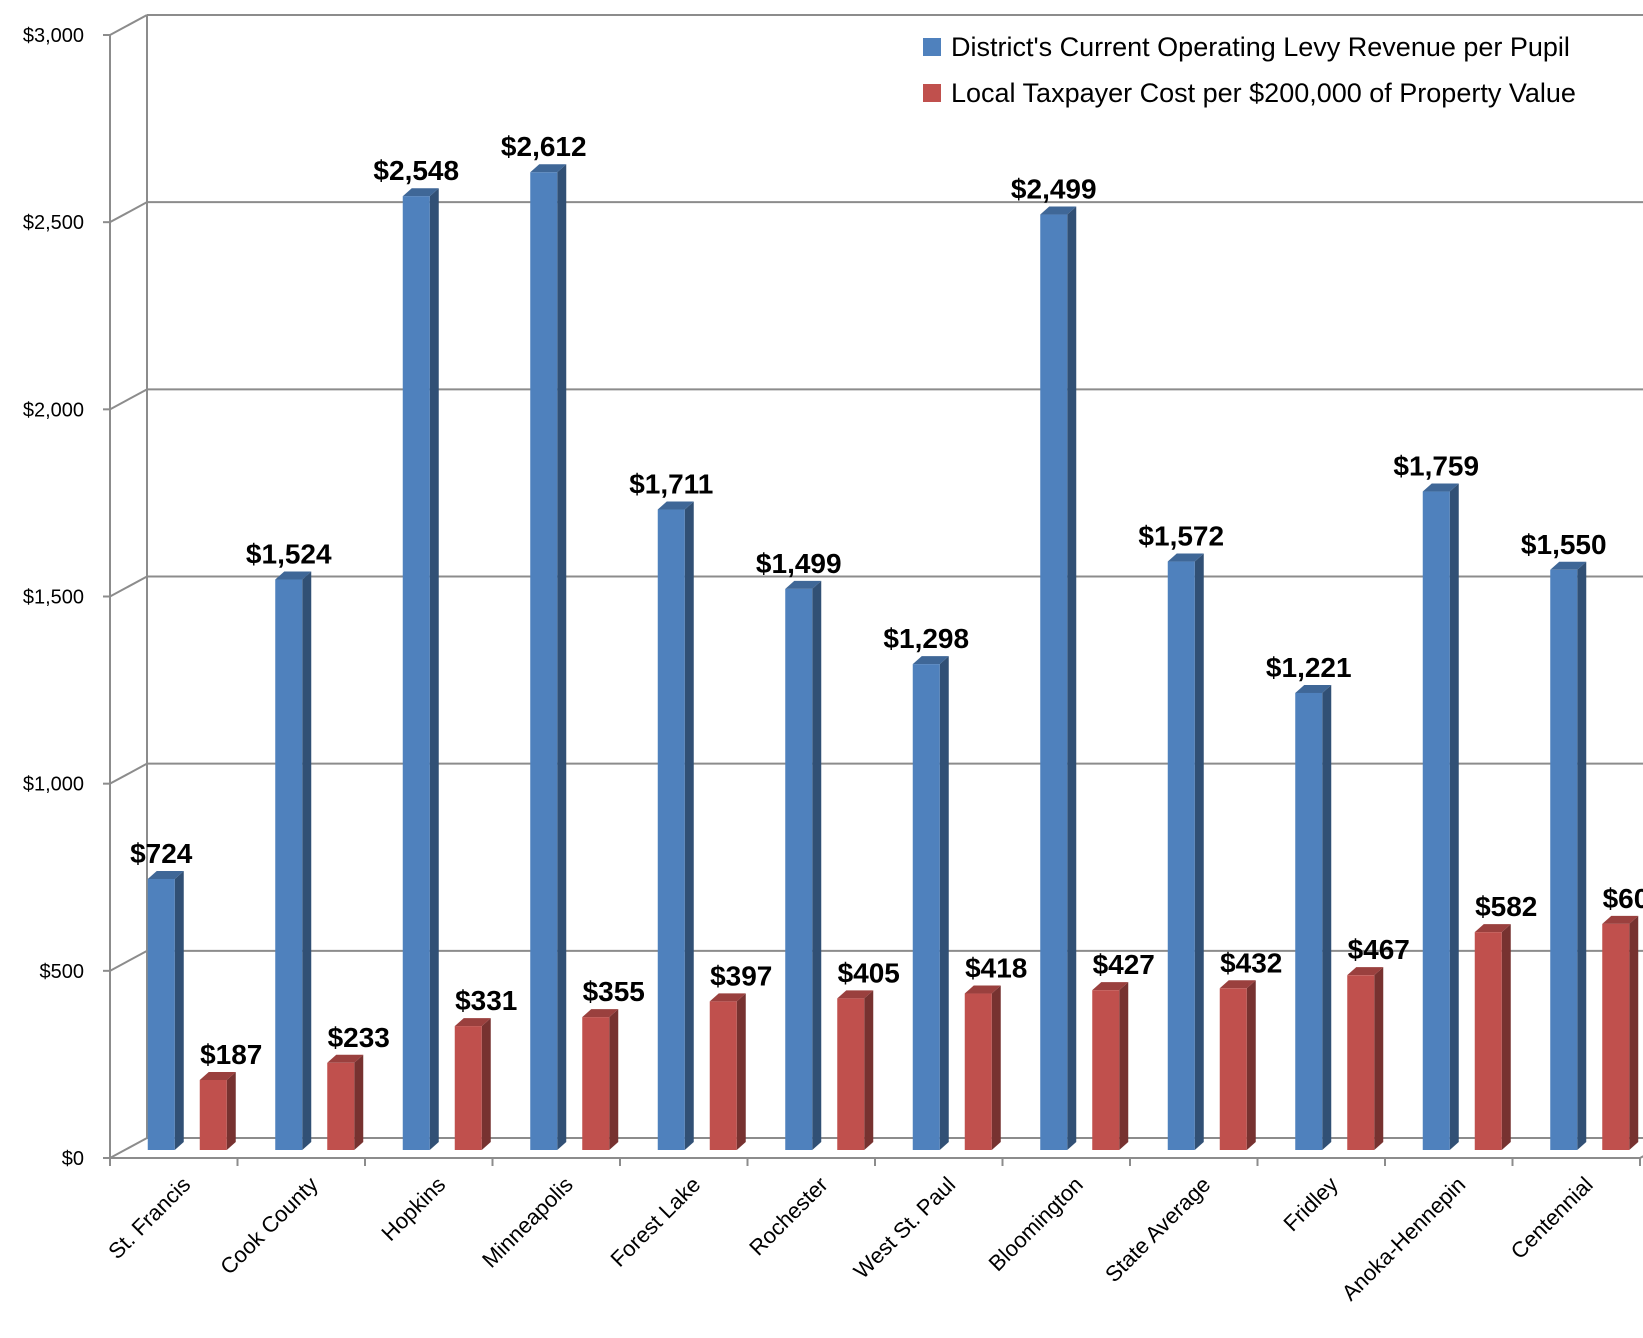 This screenshot has width=1643, height=1338. I want to click on data-label: $432, so click(1251, 962).